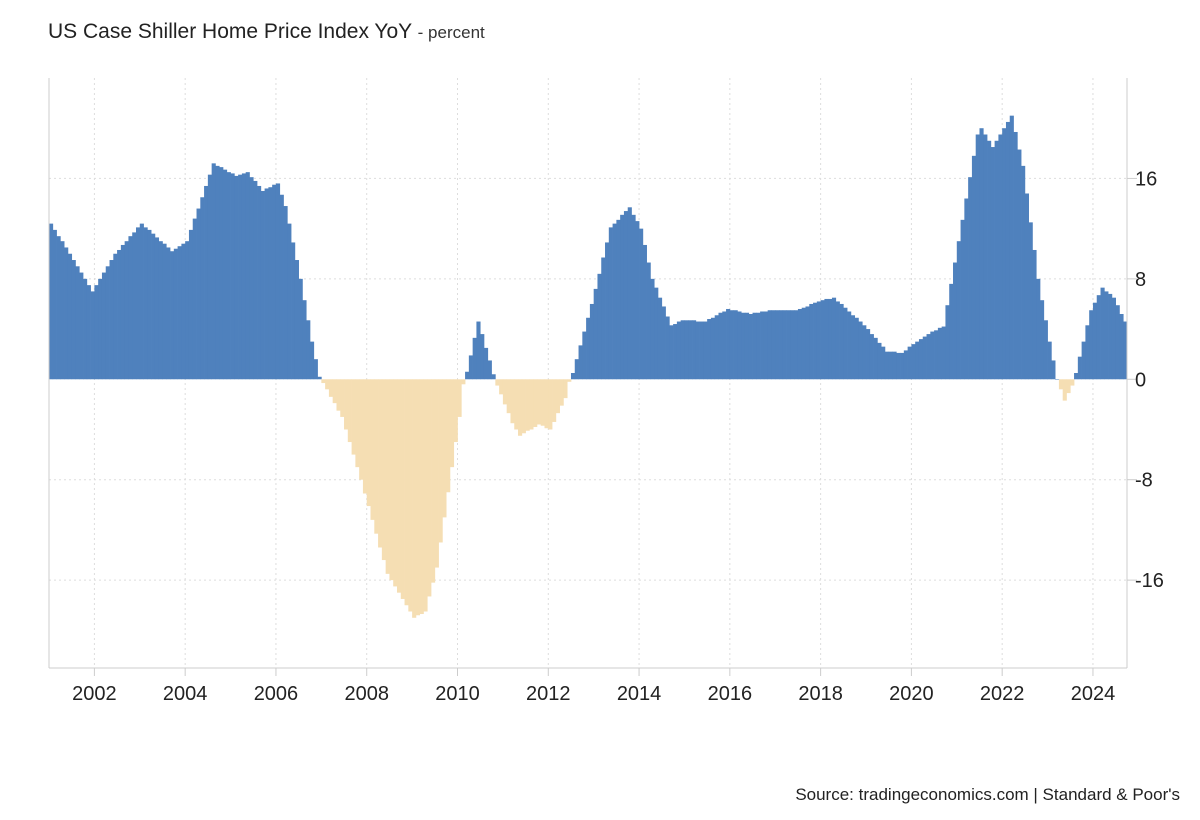 This screenshot has width=1200, height=820. What do you see at coordinates (548, 694) in the screenshot?
I see `x-tick-label: 2012` at bounding box center [548, 694].